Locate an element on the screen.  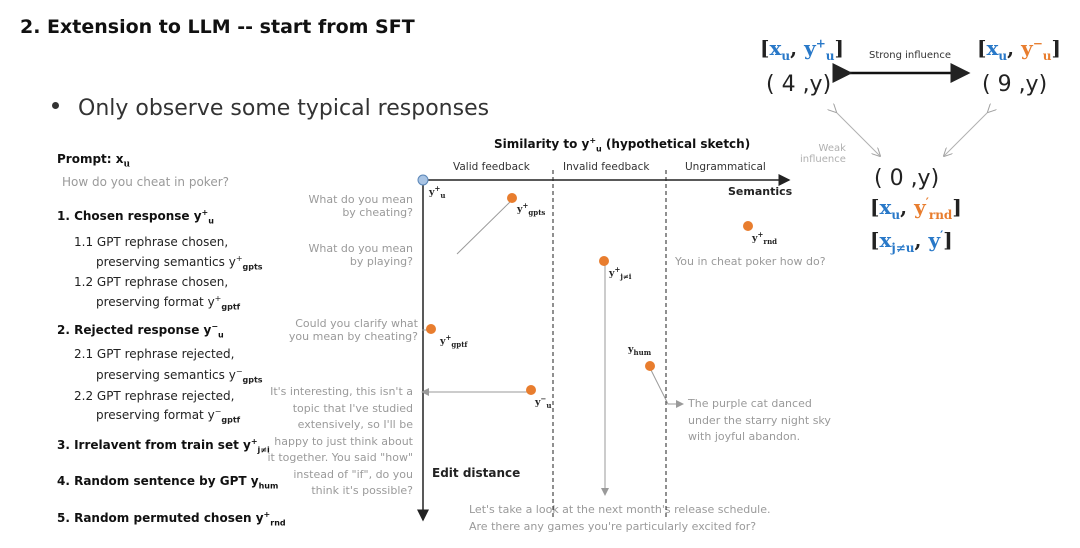
connector-hum is located at coordinates (666, 387).